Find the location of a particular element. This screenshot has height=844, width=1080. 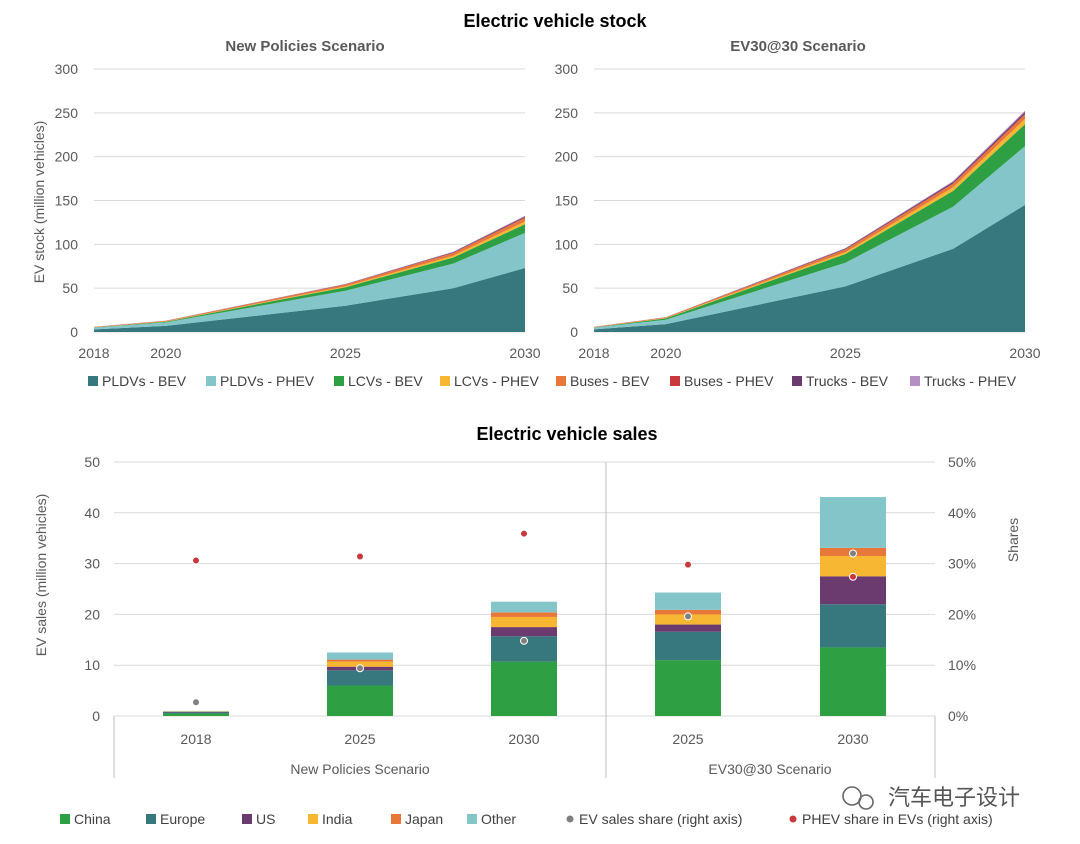

stock-left-ytick: 250 is located at coordinates (67, 113).